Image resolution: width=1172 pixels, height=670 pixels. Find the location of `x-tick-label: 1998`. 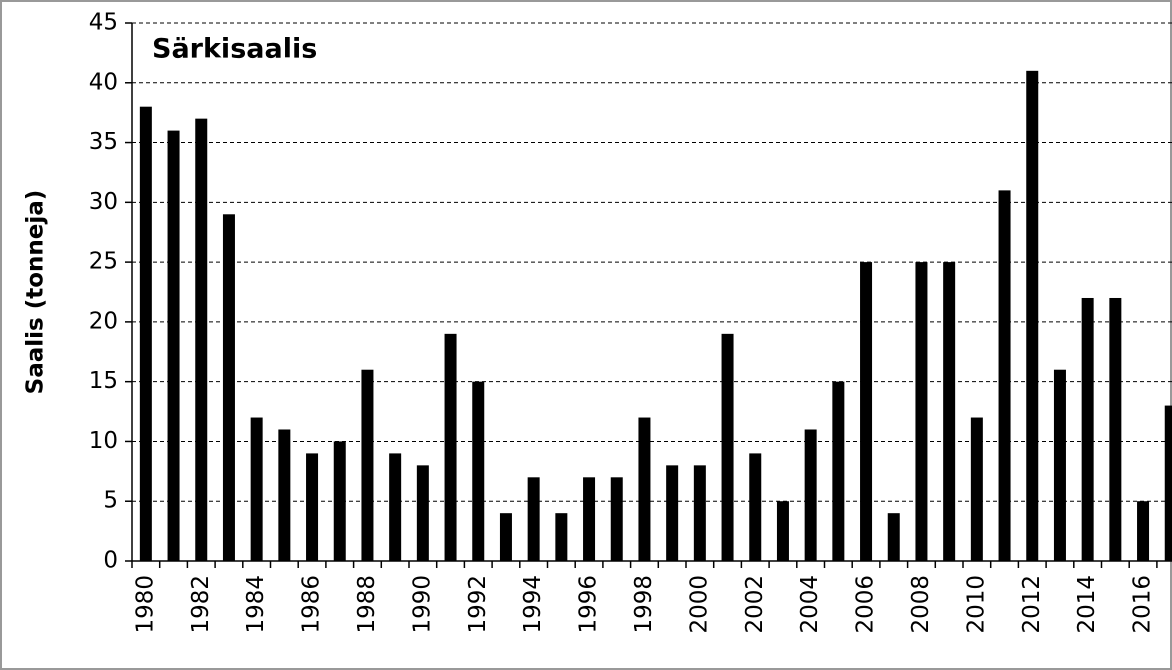

x-tick-label: 1998 is located at coordinates (644, 604).